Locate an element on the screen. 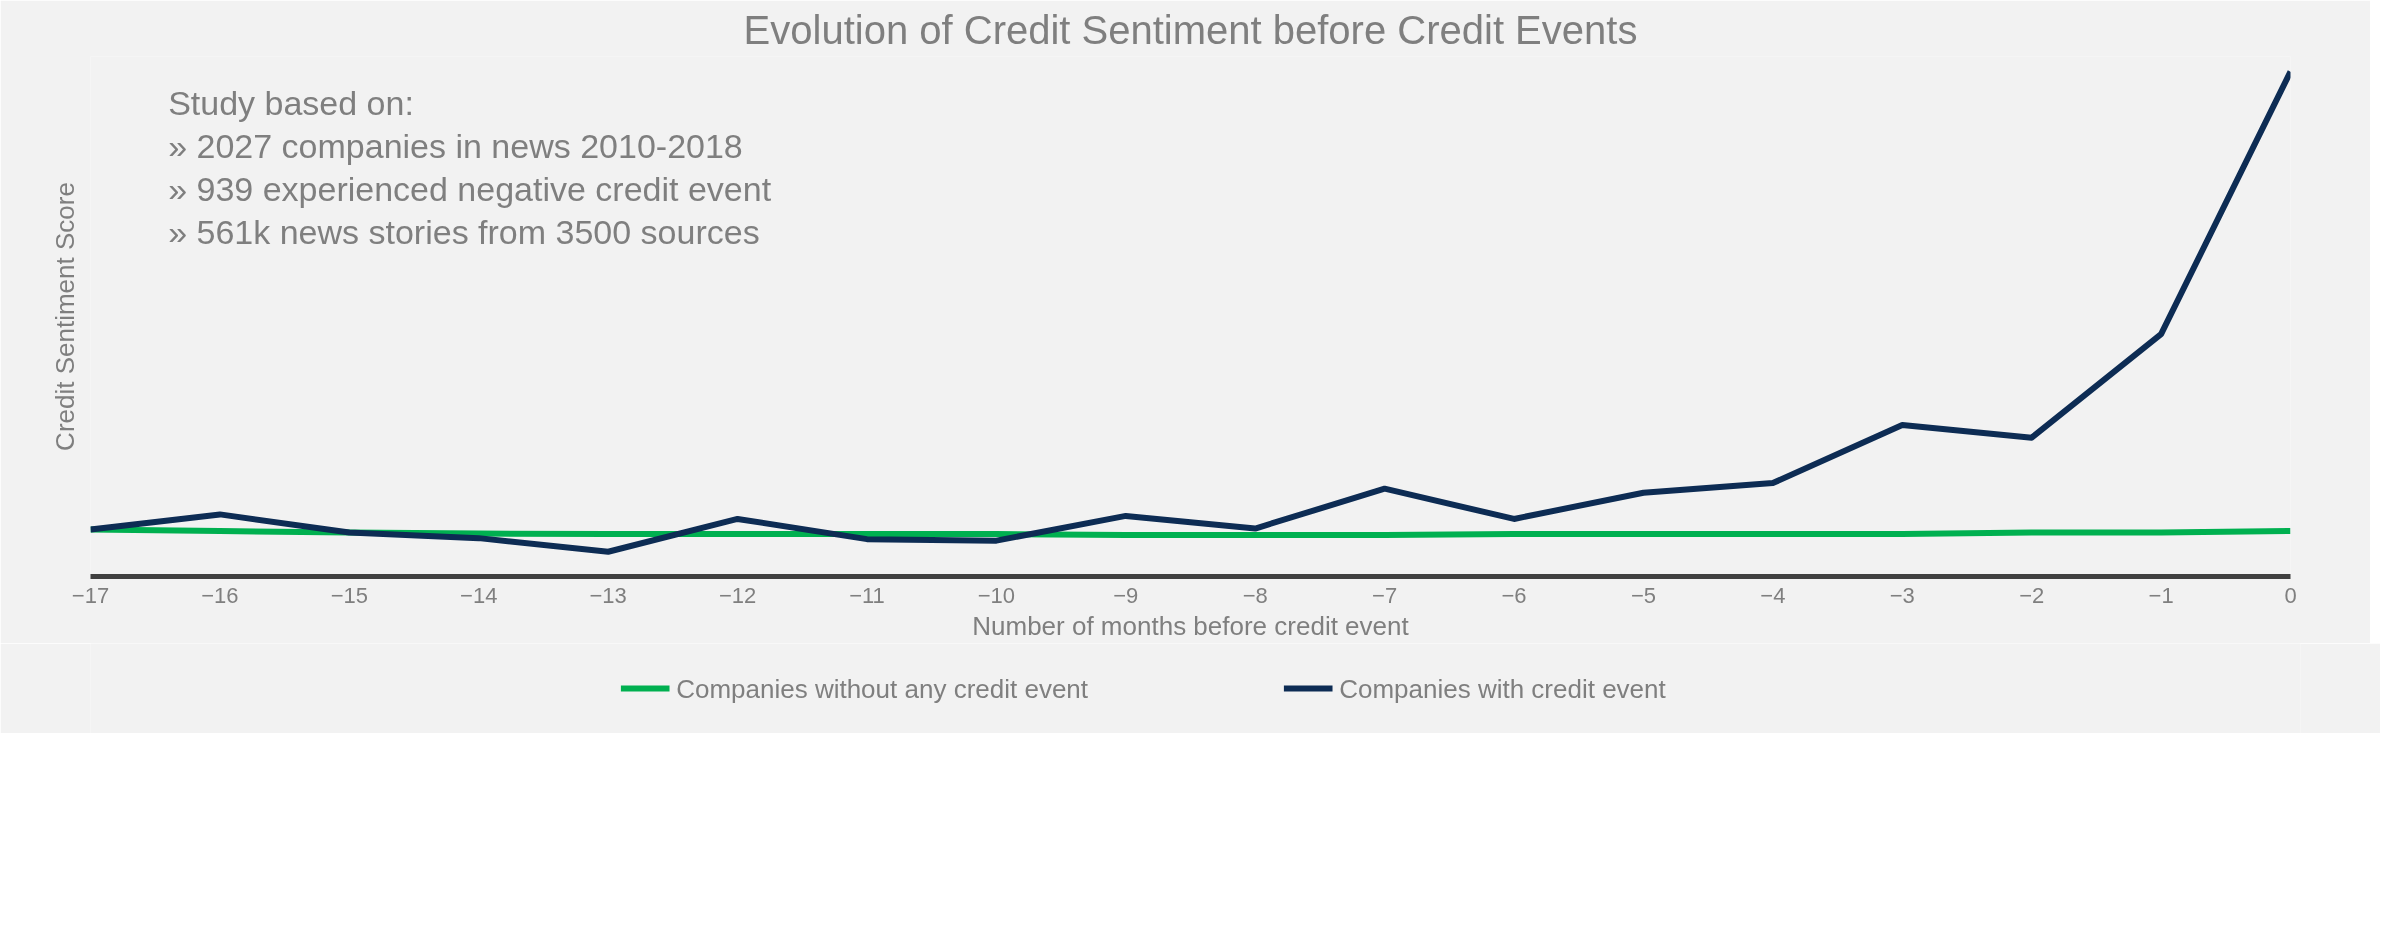 The width and height of the screenshot is (2391, 935). x-tick-label: −2 is located at coordinates (2032, 595).